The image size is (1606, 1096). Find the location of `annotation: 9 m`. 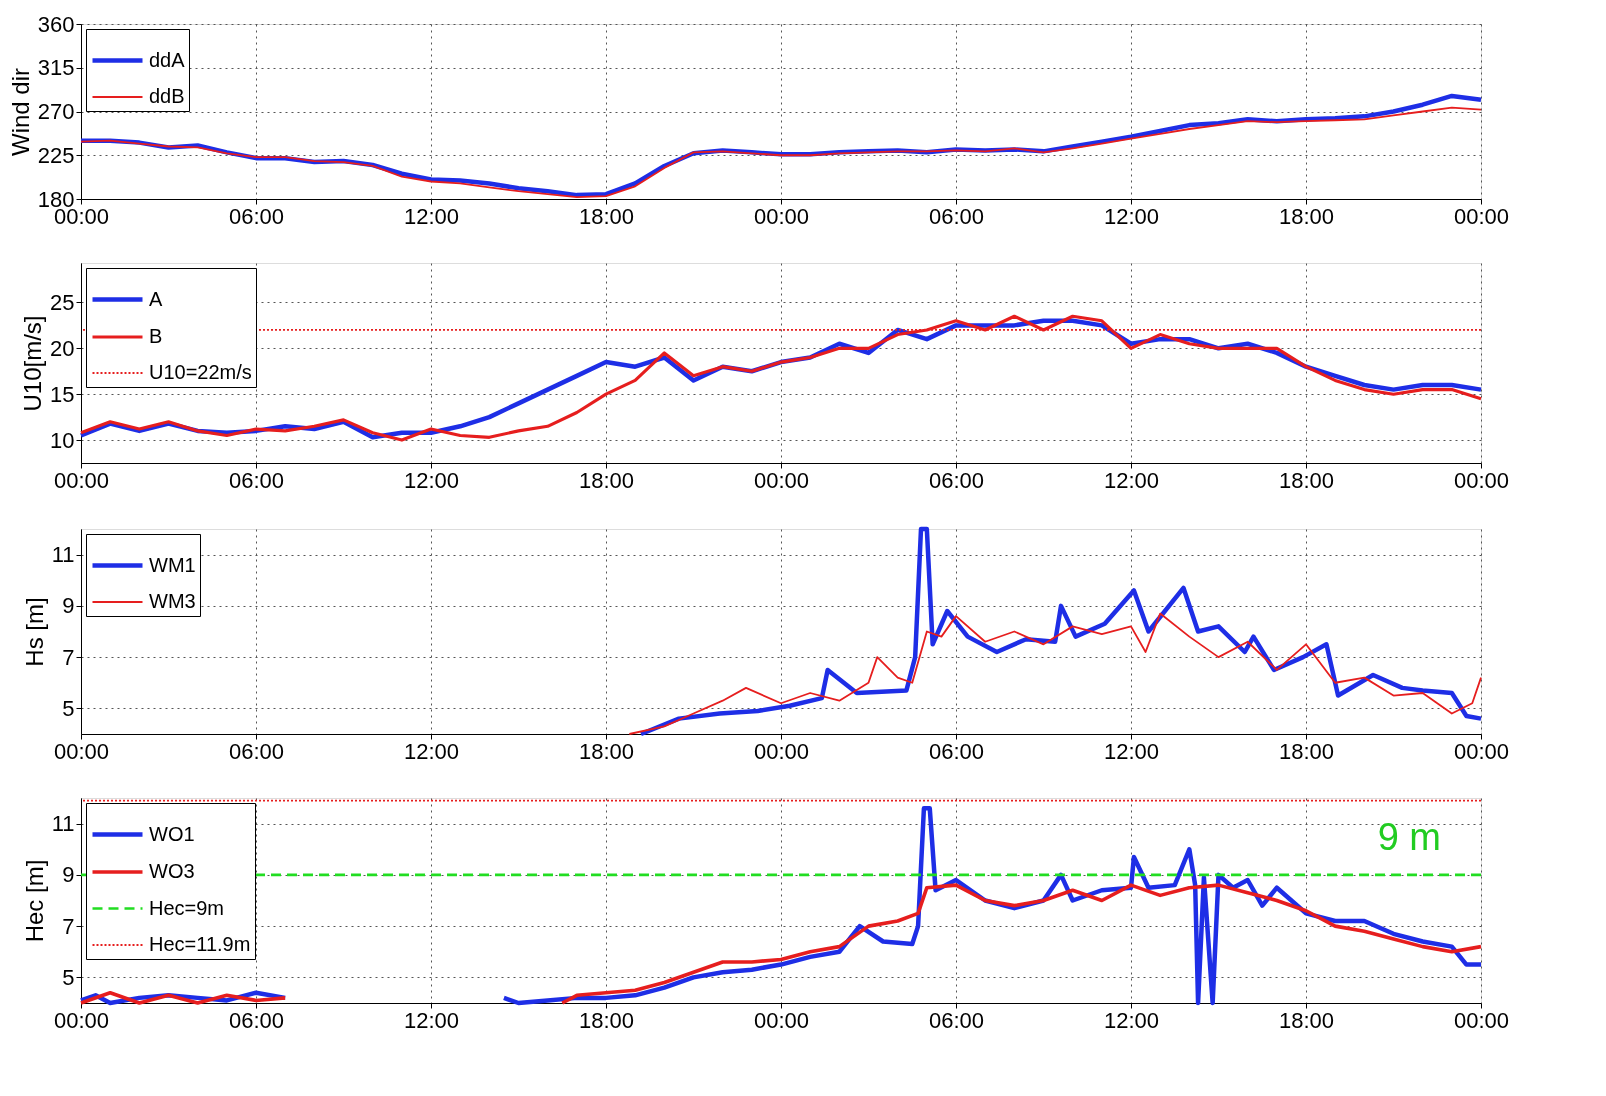

annotation: 9 m is located at coordinates (1409, 837).